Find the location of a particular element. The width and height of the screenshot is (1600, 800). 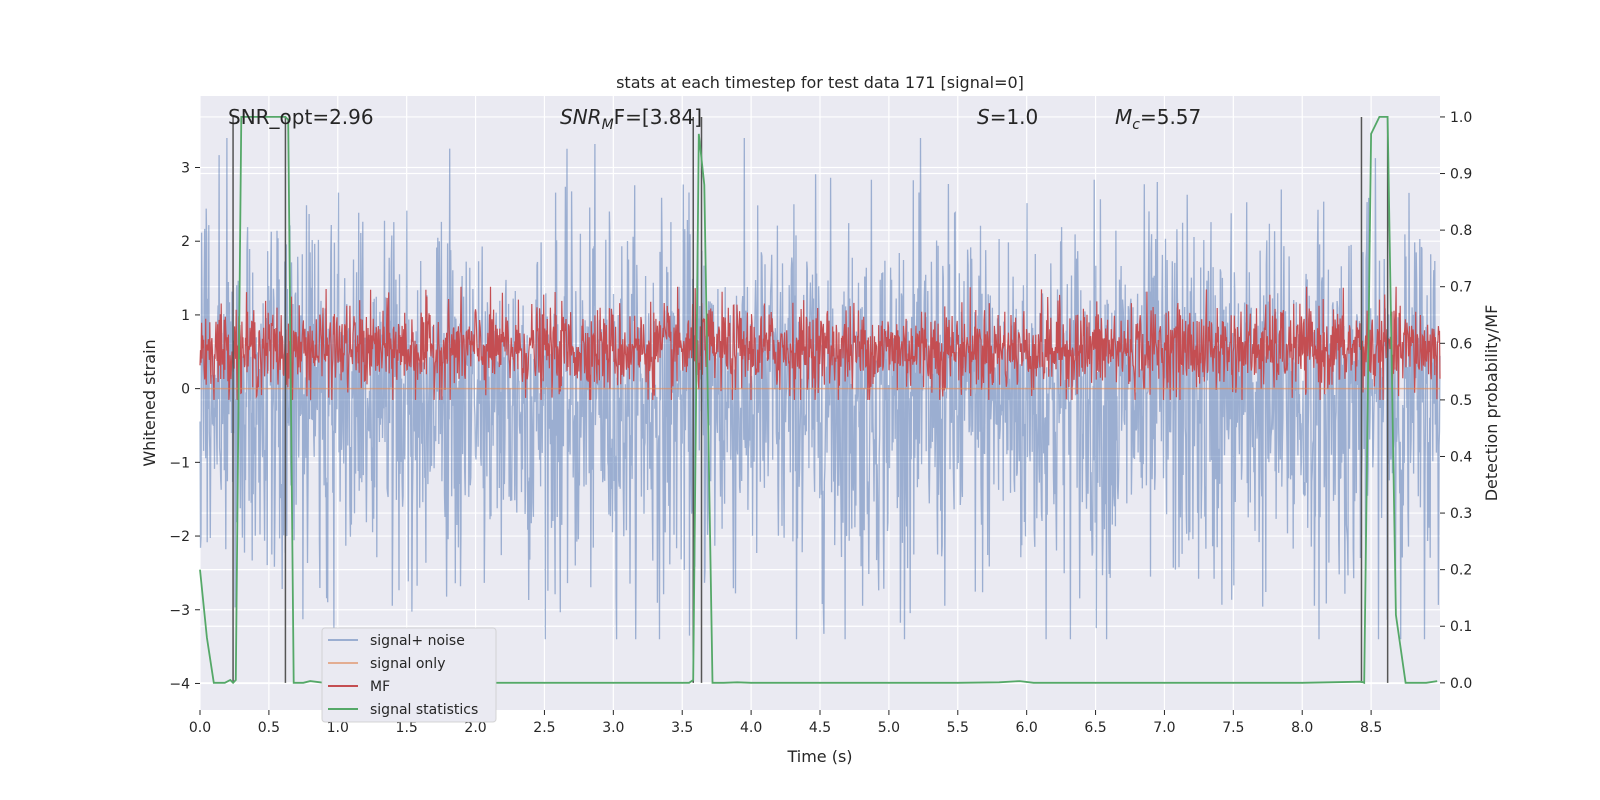

y-tick-label-4: −1 is located at coordinates (179, 463).